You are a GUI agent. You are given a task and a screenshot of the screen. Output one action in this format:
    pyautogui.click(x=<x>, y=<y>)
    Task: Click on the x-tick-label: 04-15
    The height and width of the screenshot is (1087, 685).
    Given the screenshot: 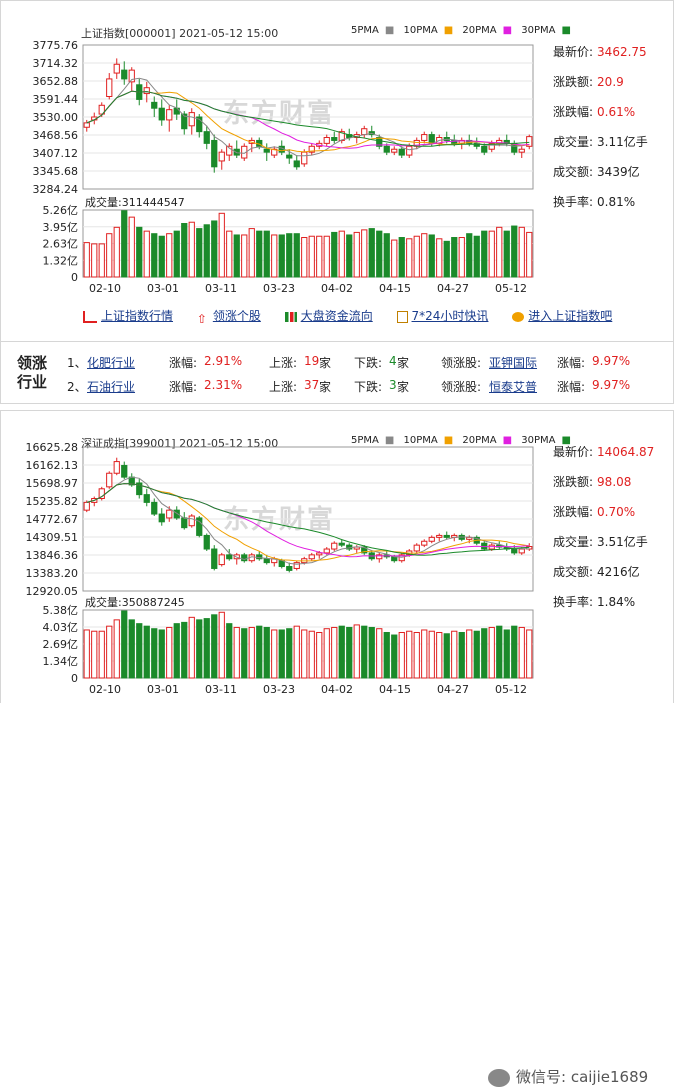 What is the action you would take?
    pyautogui.click(x=395, y=689)
    